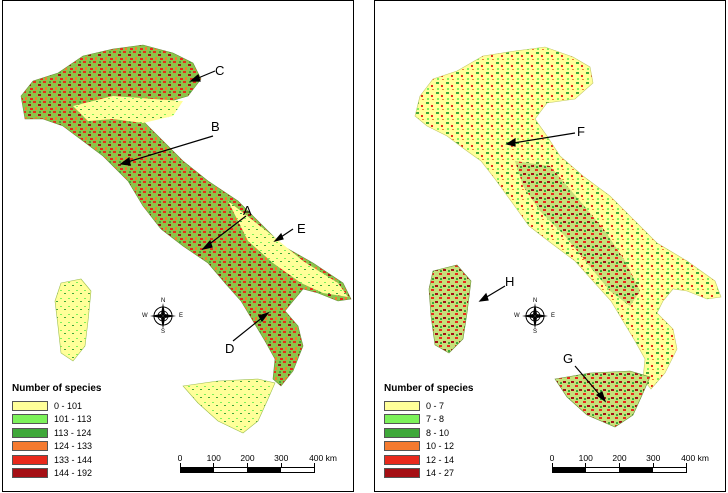 The width and height of the screenshot is (728, 493). Describe the element at coordinates (510, 281) in the screenshot. I see `label-h: H` at that location.